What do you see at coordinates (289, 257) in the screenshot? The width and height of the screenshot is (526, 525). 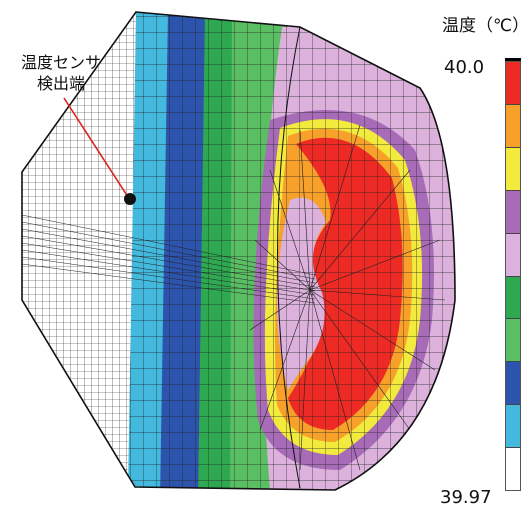 I see `section-edge` at bounding box center [289, 257].